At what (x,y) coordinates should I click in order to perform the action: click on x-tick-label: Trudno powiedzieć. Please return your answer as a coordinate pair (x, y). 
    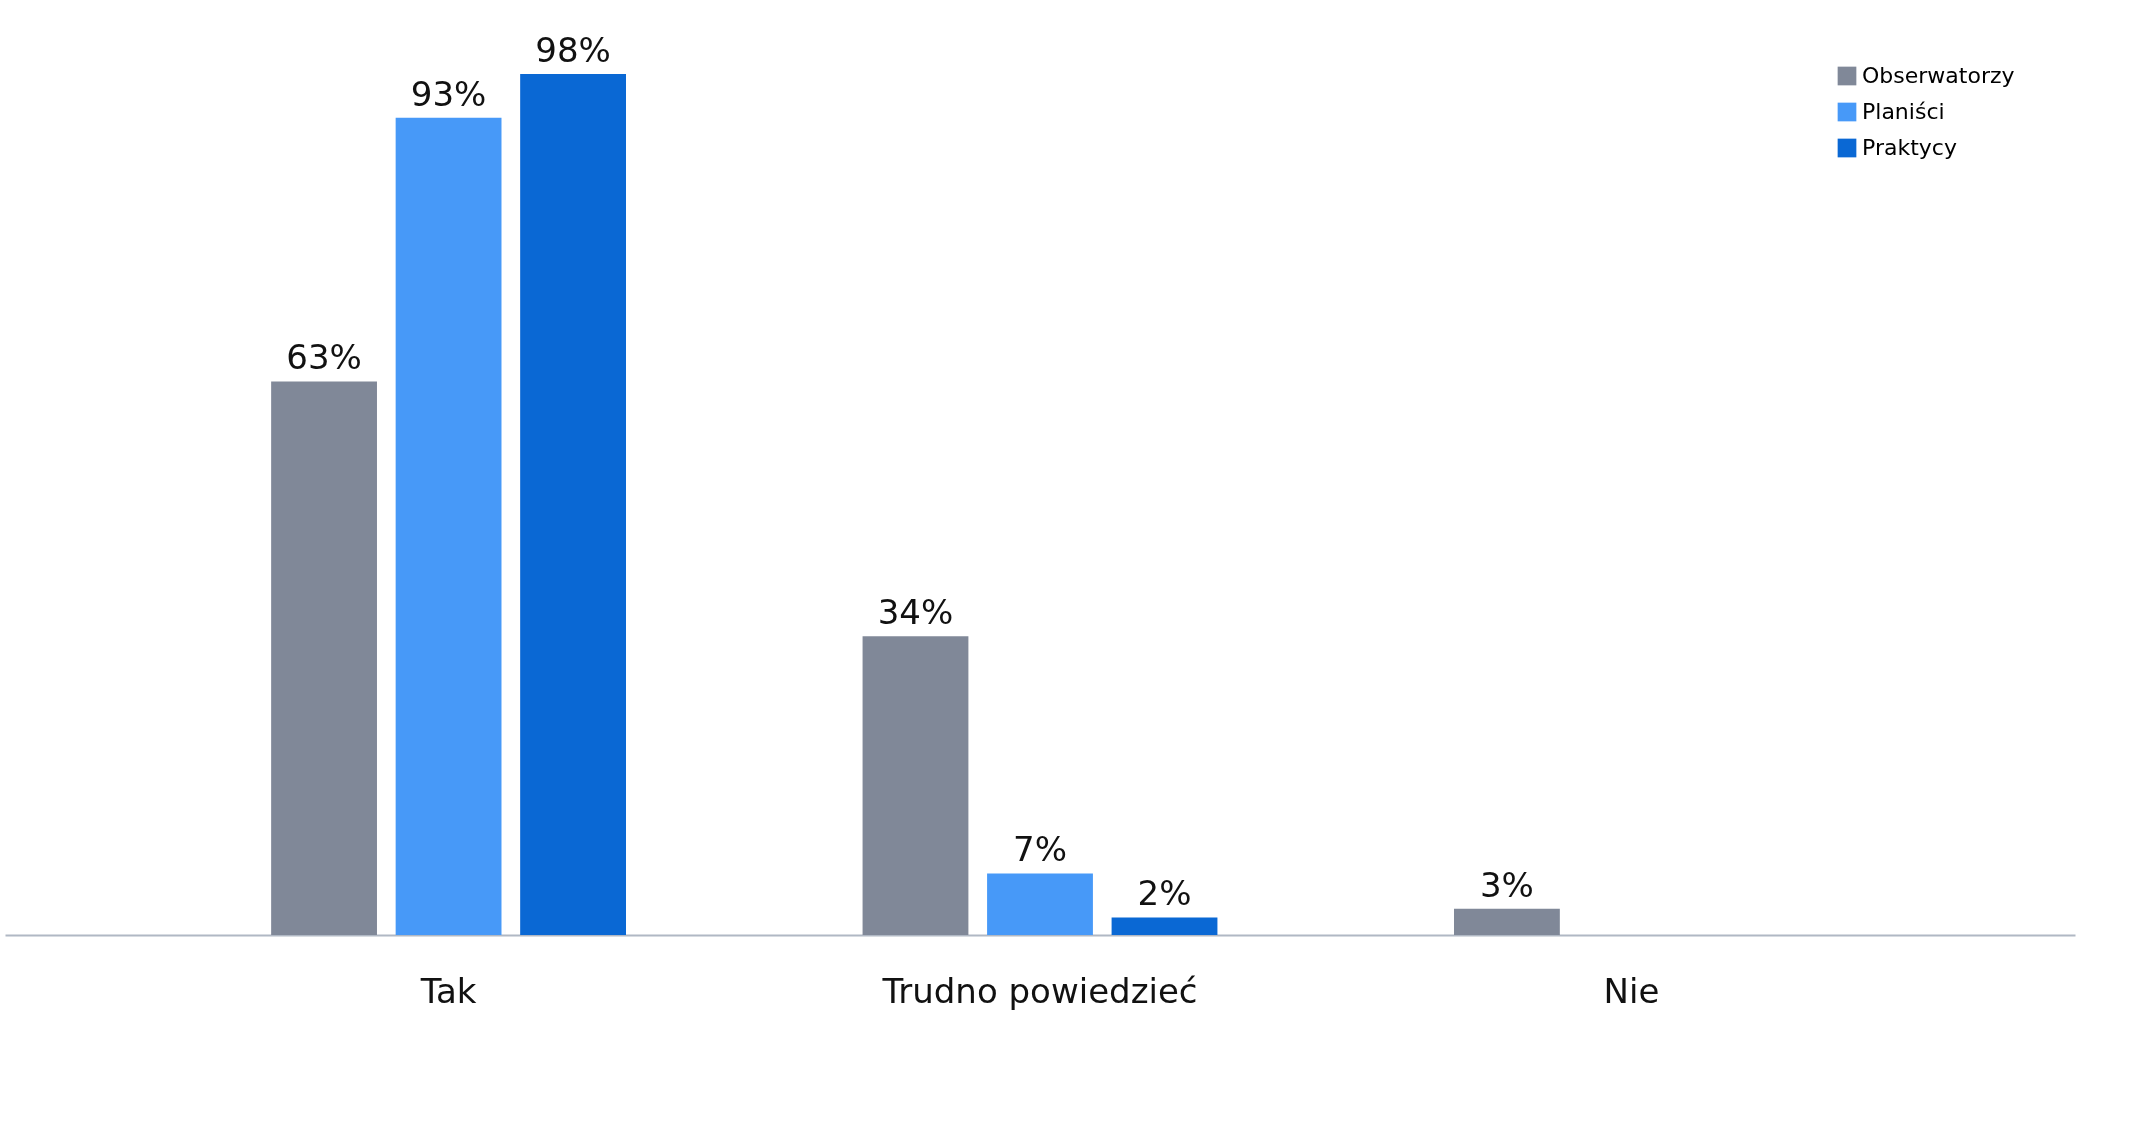
    Looking at the image, I should click on (1039, 990).